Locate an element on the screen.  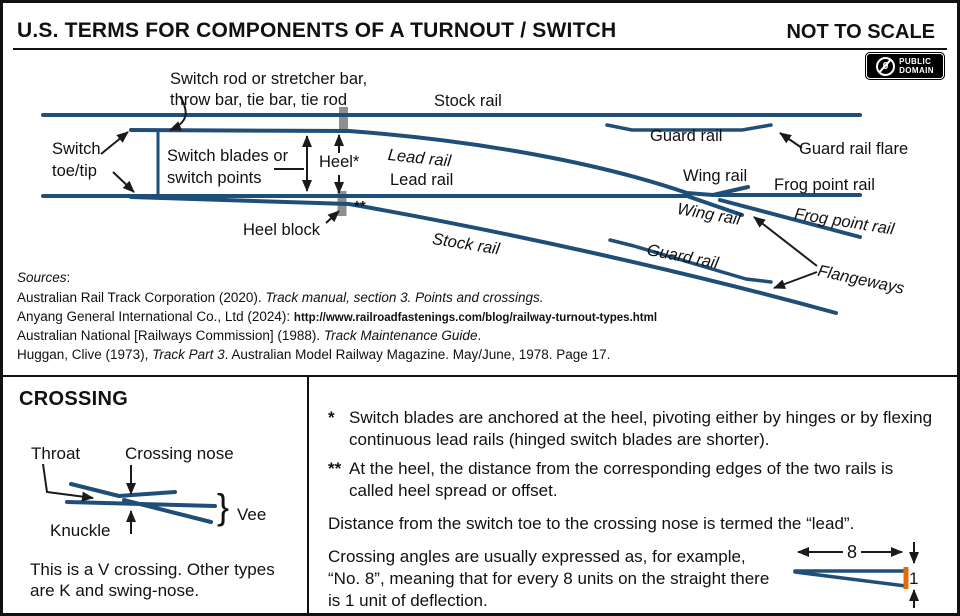
switch-blades-label: Switch blades or switch points is located at coordinates (228, 167).